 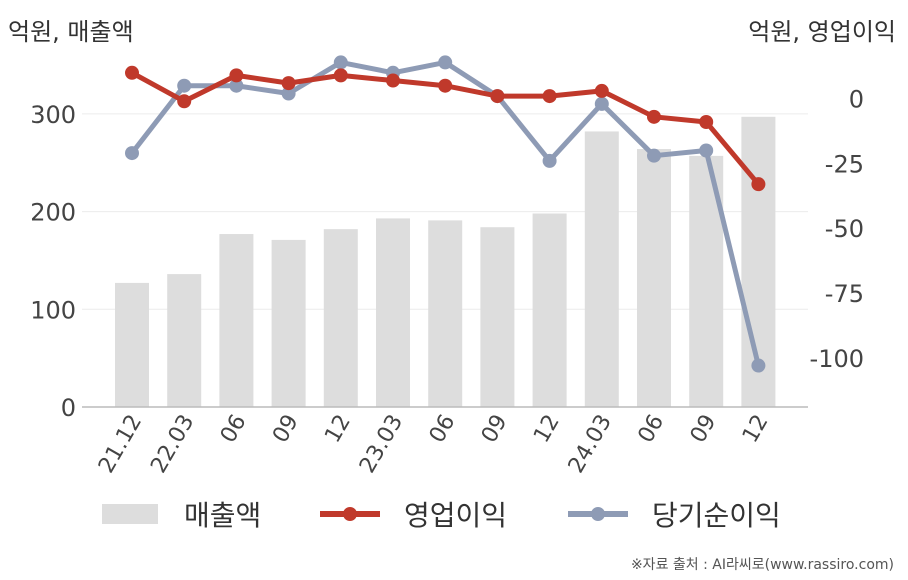 I want to click on legend: 매출액 영업이익 당기순이익, so click(x=454, y=514).